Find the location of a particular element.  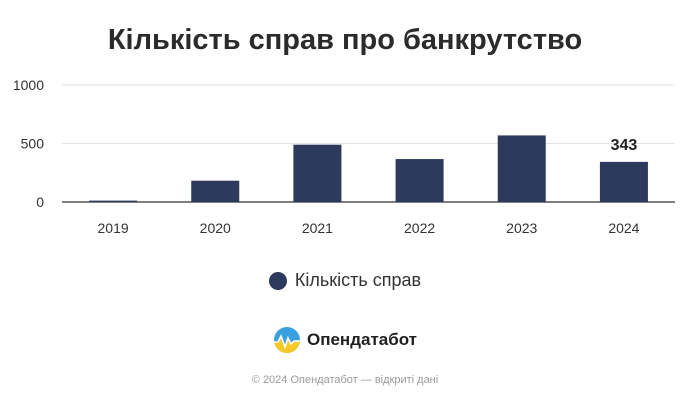

bar-2022 is located at coordinates (419, 180).